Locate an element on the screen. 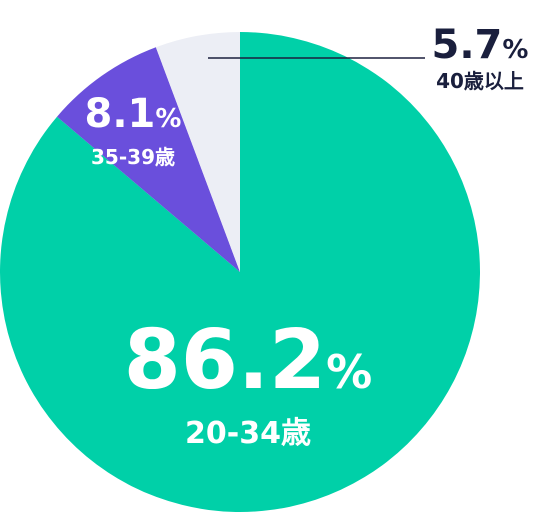  category-label: 40歳以上 is located at coordinates (480, 81).